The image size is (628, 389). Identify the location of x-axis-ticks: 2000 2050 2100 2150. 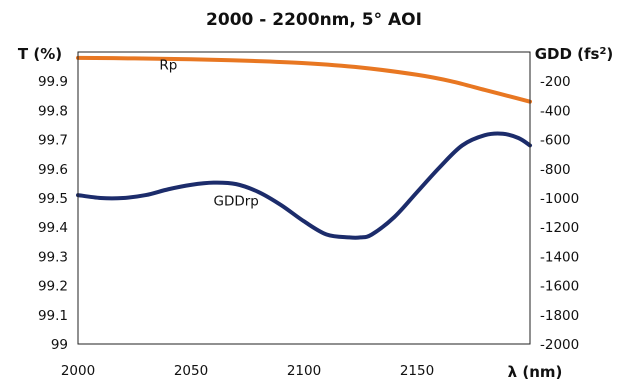
(247, 371).